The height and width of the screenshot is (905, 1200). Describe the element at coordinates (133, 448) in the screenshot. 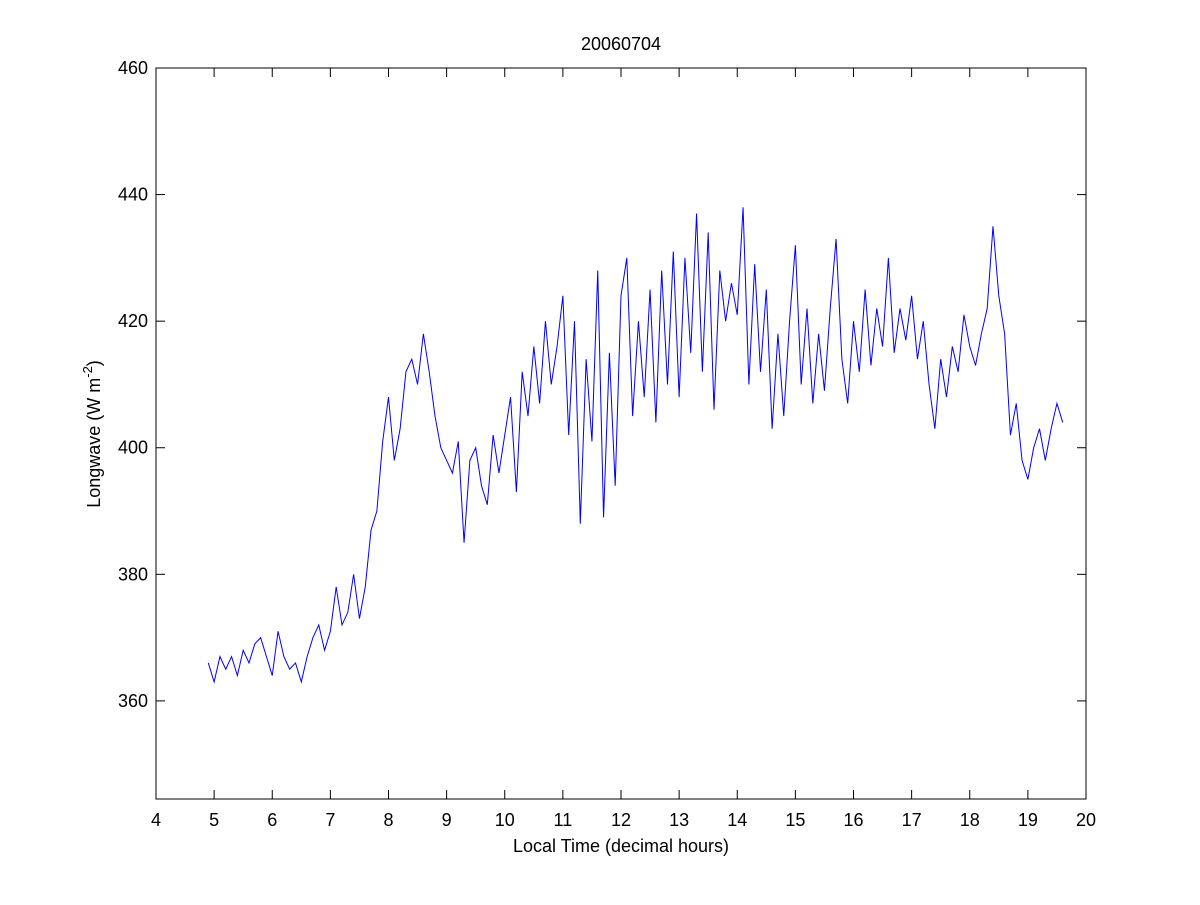

I see `y-tick-label: 400` at that location.